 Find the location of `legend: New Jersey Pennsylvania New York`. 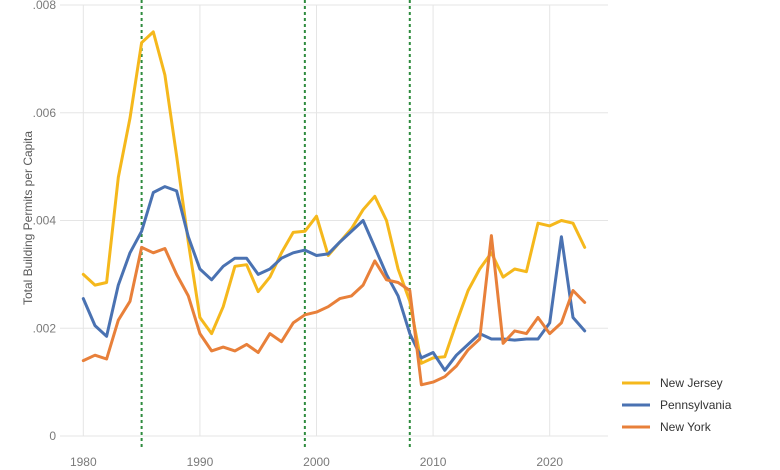

legend: New Jersey Pennsylvania New York is located at coordinates (677, 405).